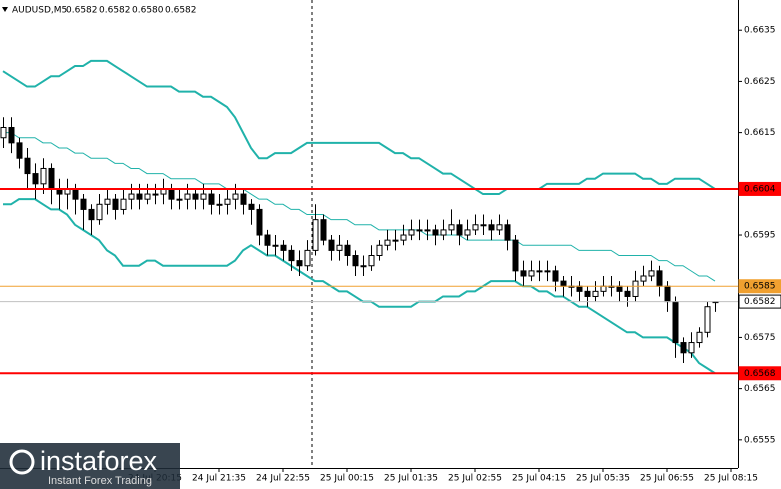 This screenshot has height=489, width=781. What do you see at coordinates (760, 133) in the screenshot?
I see `y-tick-label: 0.6615` at bounding box center [760, 133].